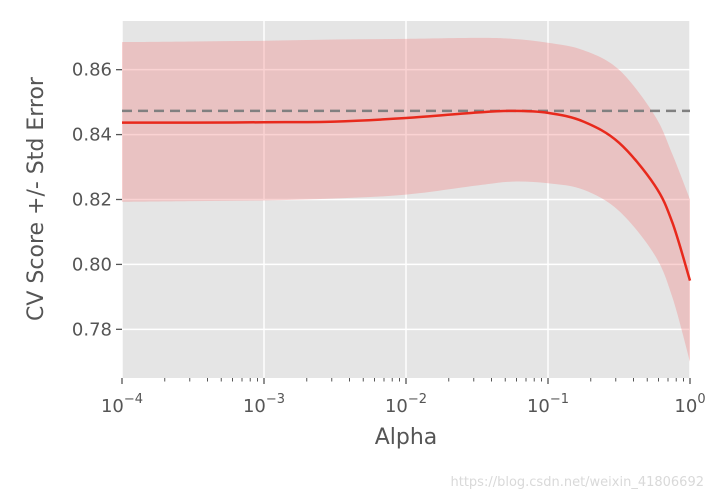 The width and height of the screenshot is (713, 495). I want to click on x-axis-ticks: 10⁻⁴ 10⁻³ 10⁻² 10⁻¹ 10⁰, so click(403, 397).